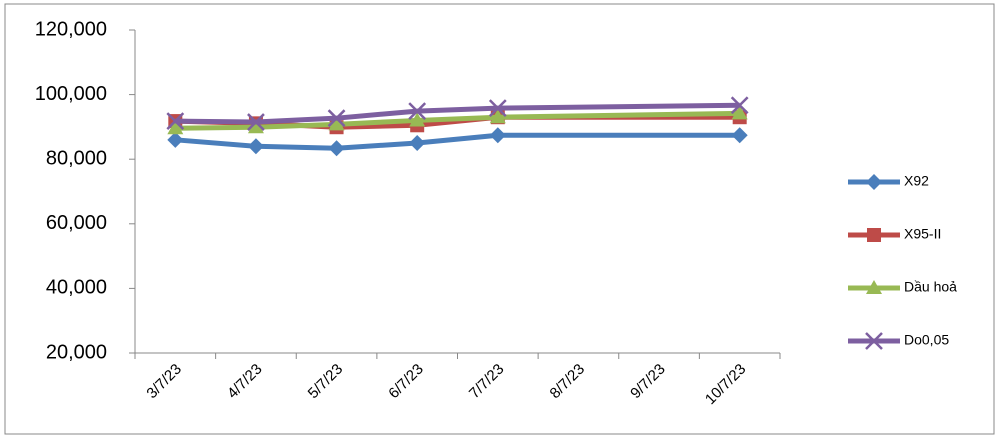  I want to click on legend-item: Dầu hoả, so click(902, 287).